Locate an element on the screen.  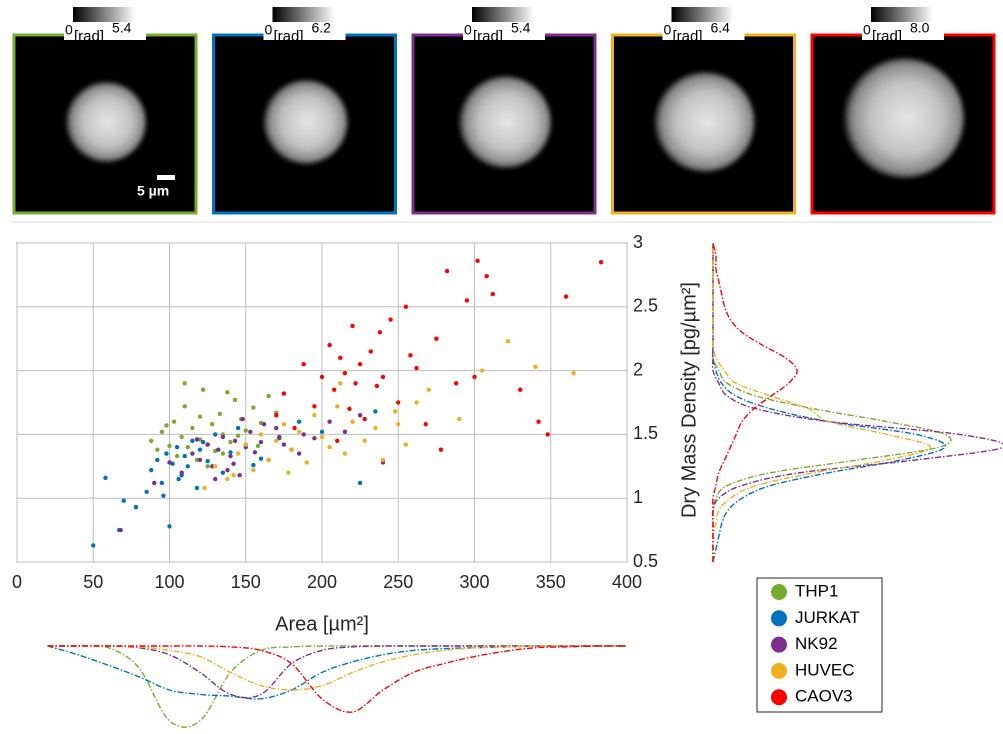
x-axis-label: Area [µm²] is located at coordinates (322, 624).